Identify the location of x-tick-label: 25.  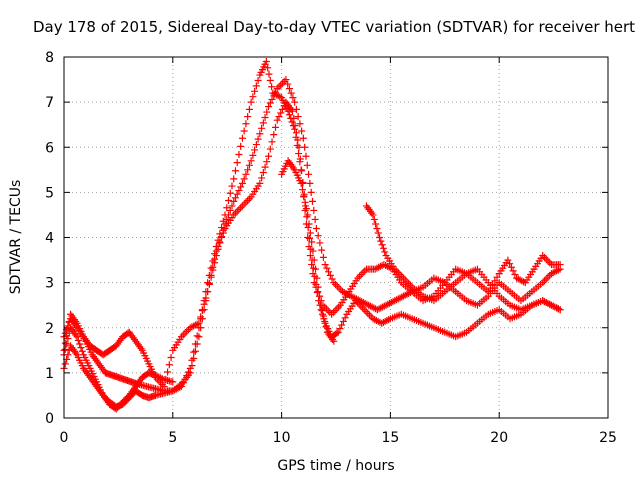
(608, 438).